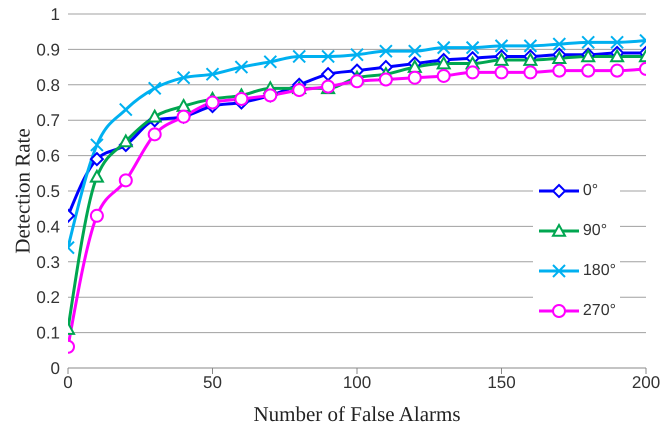  What do you see at coordinates (48, 50) in the screenshot?
I see `y-tick-label: 0.9` at bounding box center [48, 50].